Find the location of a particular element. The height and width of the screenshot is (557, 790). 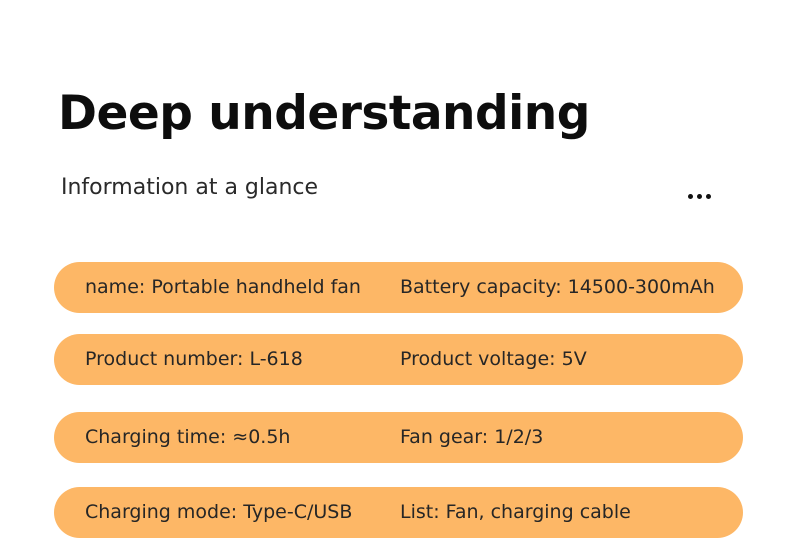

spec-package-list: List: Fan, charging cable is located at coordinates (515, 512).